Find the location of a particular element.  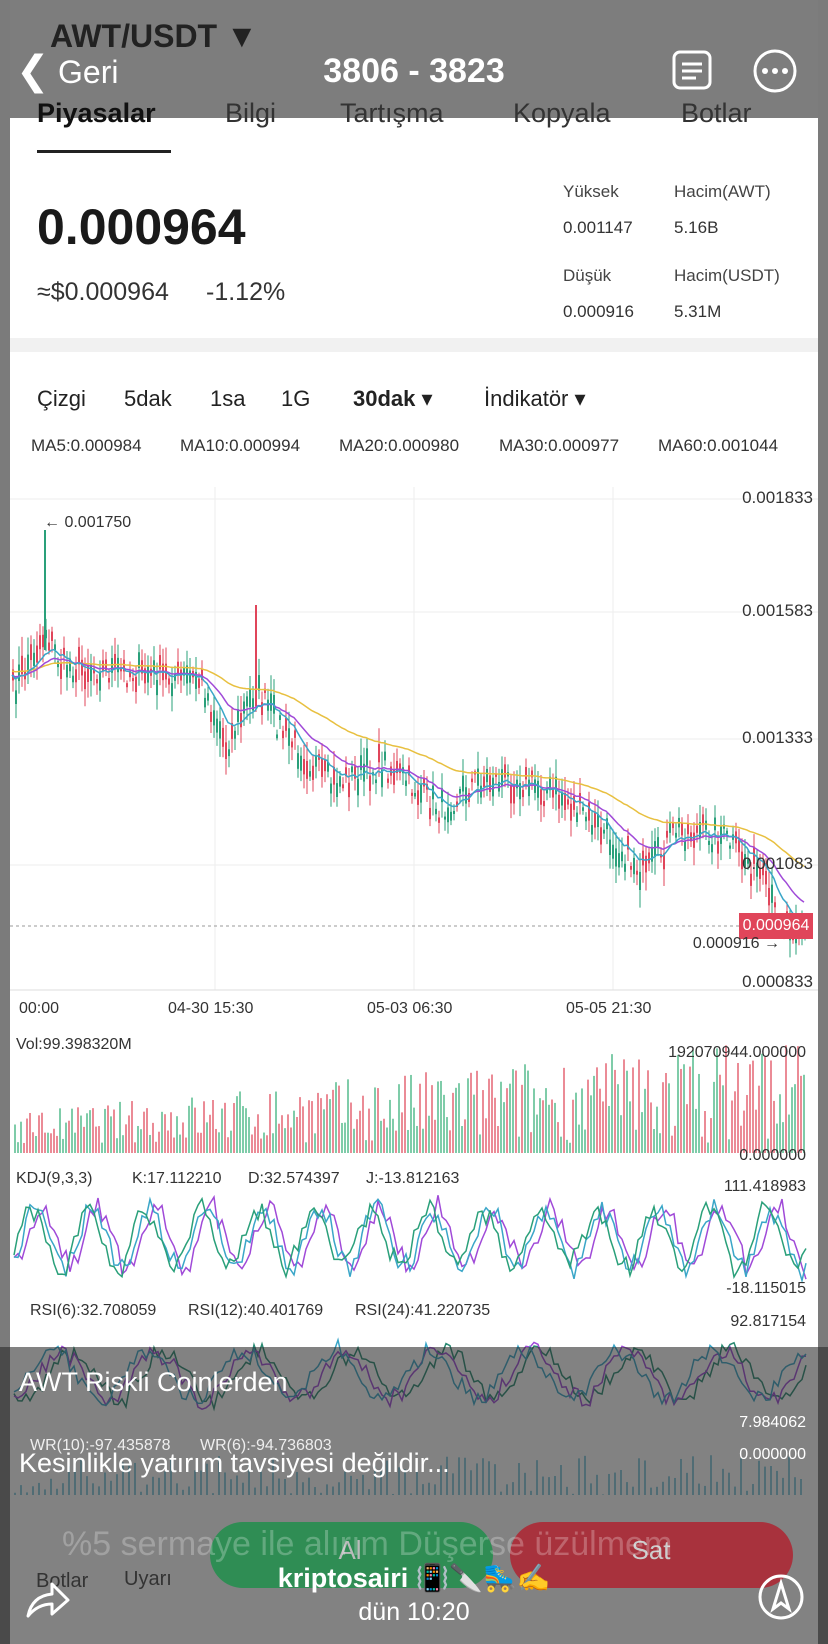

compass-icon is located at coordinates (781, 1597).